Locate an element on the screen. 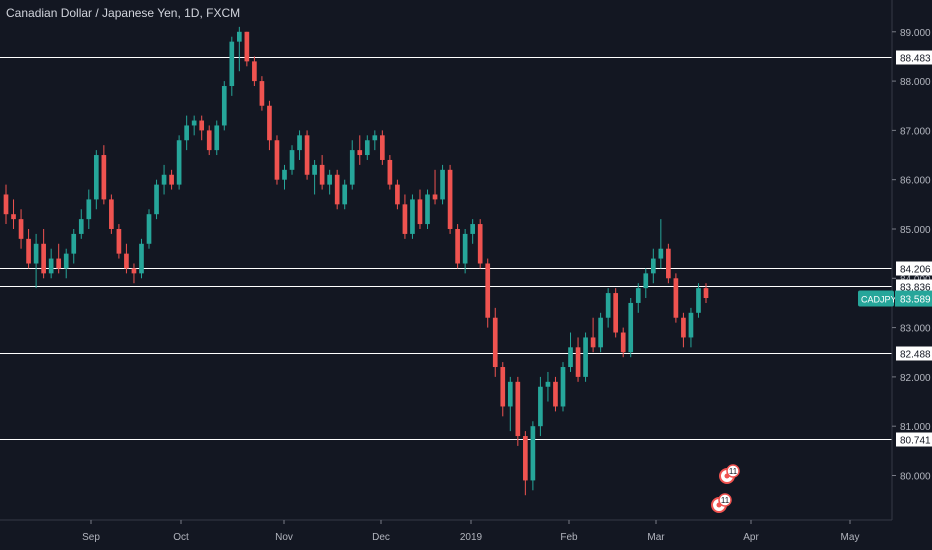 This screenshot has width=932, height=550. level-label: 83.836 is located at coordinates (915, 288).